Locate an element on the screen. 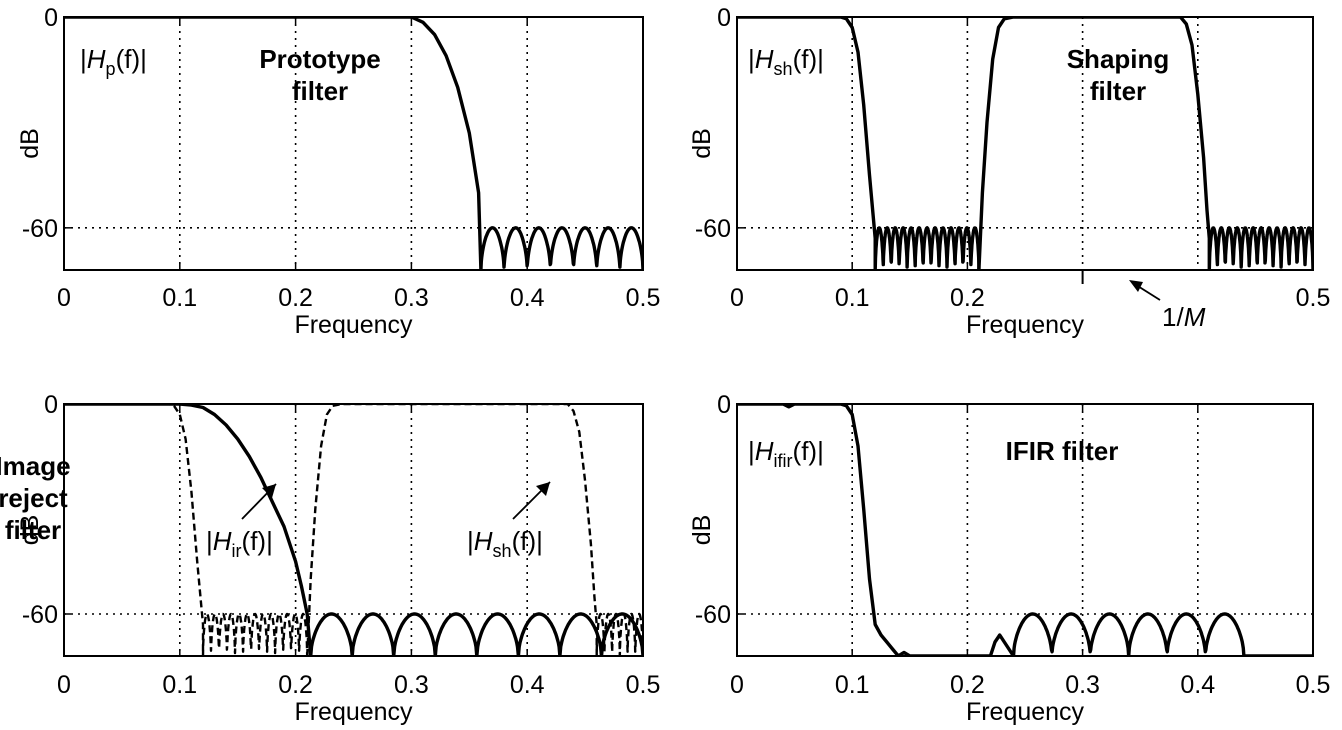 The height and width of the screenshot is (730, 1342). response-label-sh-main: H is located at coordinates (483, 541).